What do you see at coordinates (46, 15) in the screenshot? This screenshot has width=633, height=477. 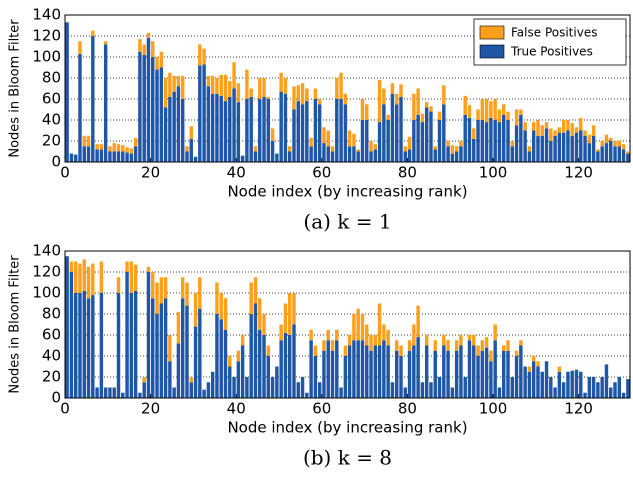 I see `y-tick-label: 140` at bounding box center [46, 15].